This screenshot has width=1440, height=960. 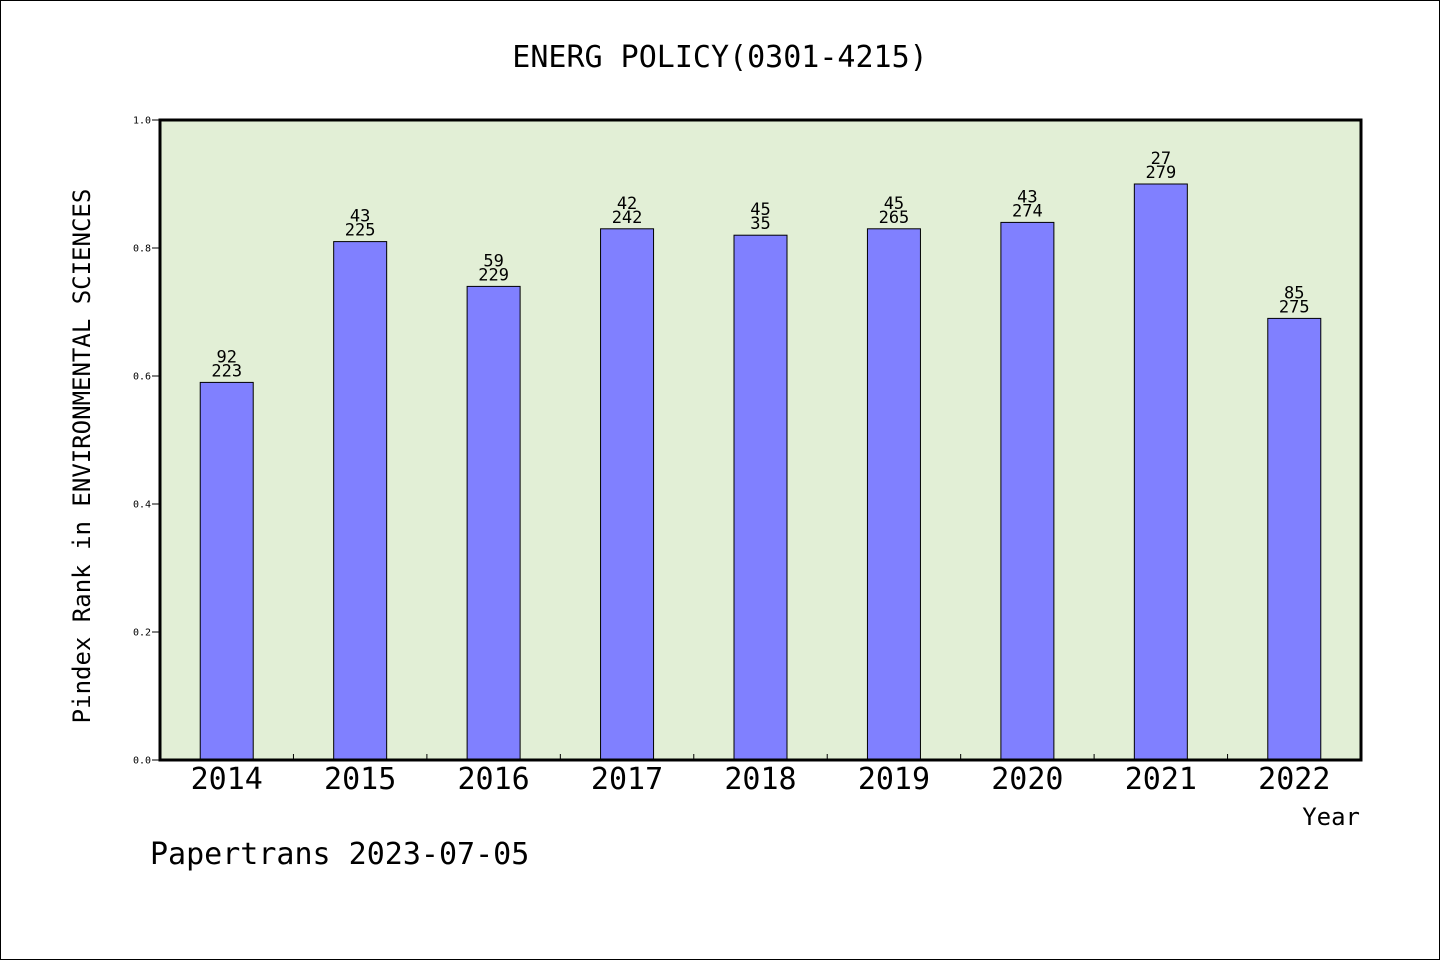 I want to click on bar-total-label: 275, so click(x=1294, y=307).